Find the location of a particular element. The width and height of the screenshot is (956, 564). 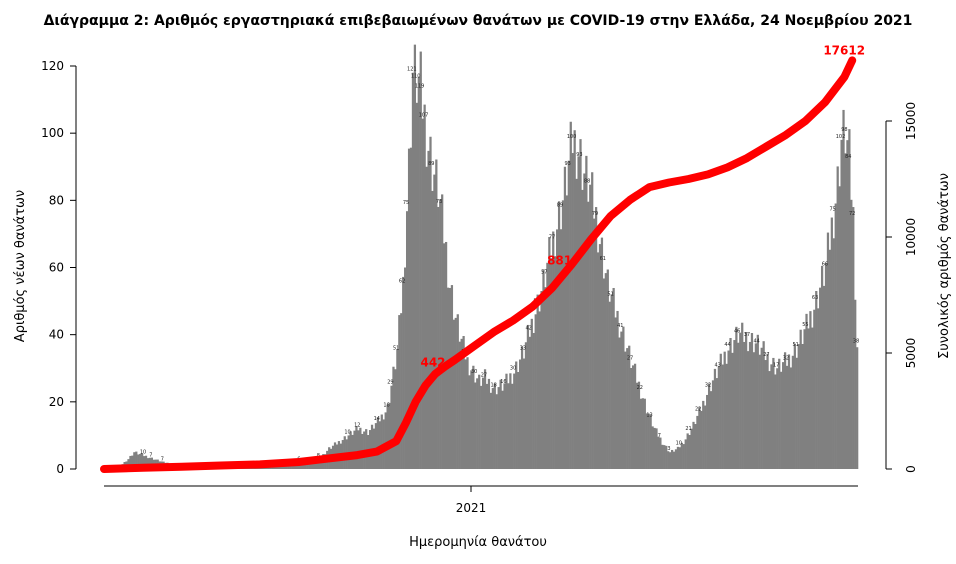

bar-value-label: 84 is located at coordinates (848, 157).